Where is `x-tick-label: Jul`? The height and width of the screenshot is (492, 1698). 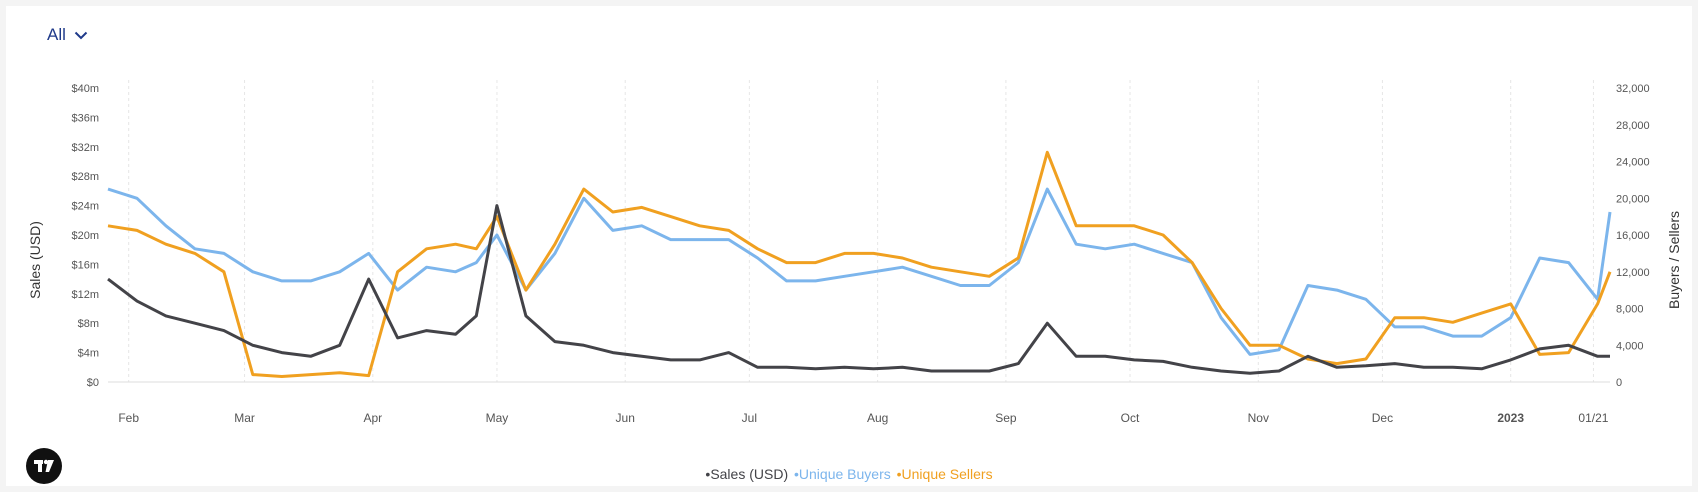
x-tick-label: Jul is located at coordinates (749, 418).